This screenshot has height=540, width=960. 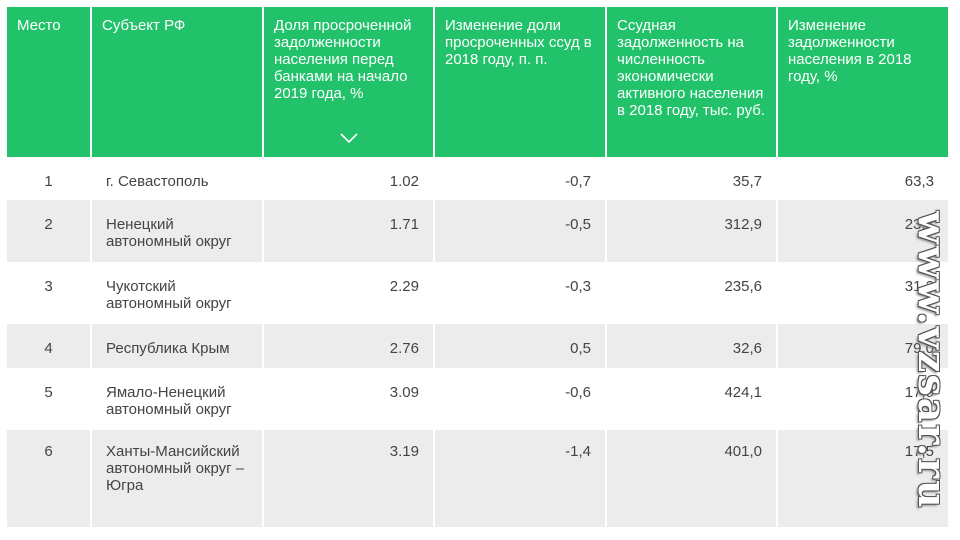 I want to click on cell-rank: 2, so click(x=49, y=231).